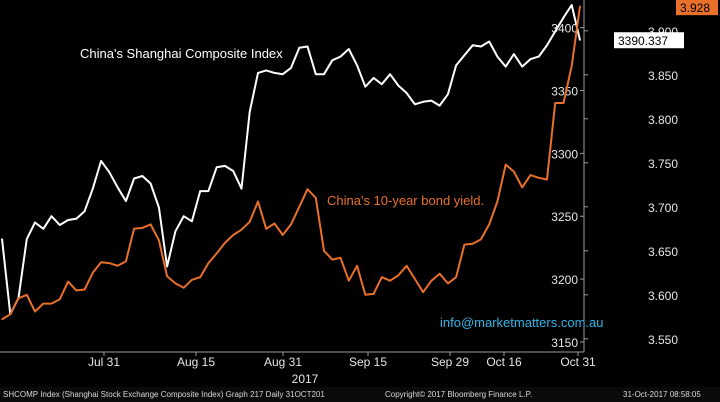  What do you see at coordinates (368, 362) in the screenshot?
I see `x-tick-label: Sep 15` at bounding box center [368, 362].